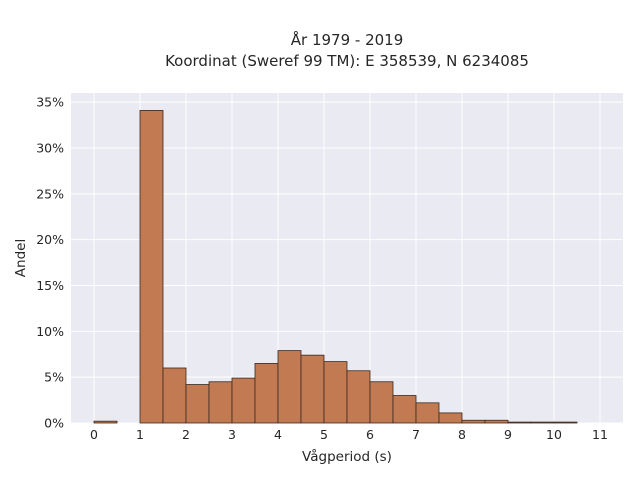 This screenshot has height=480, width=640. I want to click on x-tick-label-1: 1, so click(140, 434).